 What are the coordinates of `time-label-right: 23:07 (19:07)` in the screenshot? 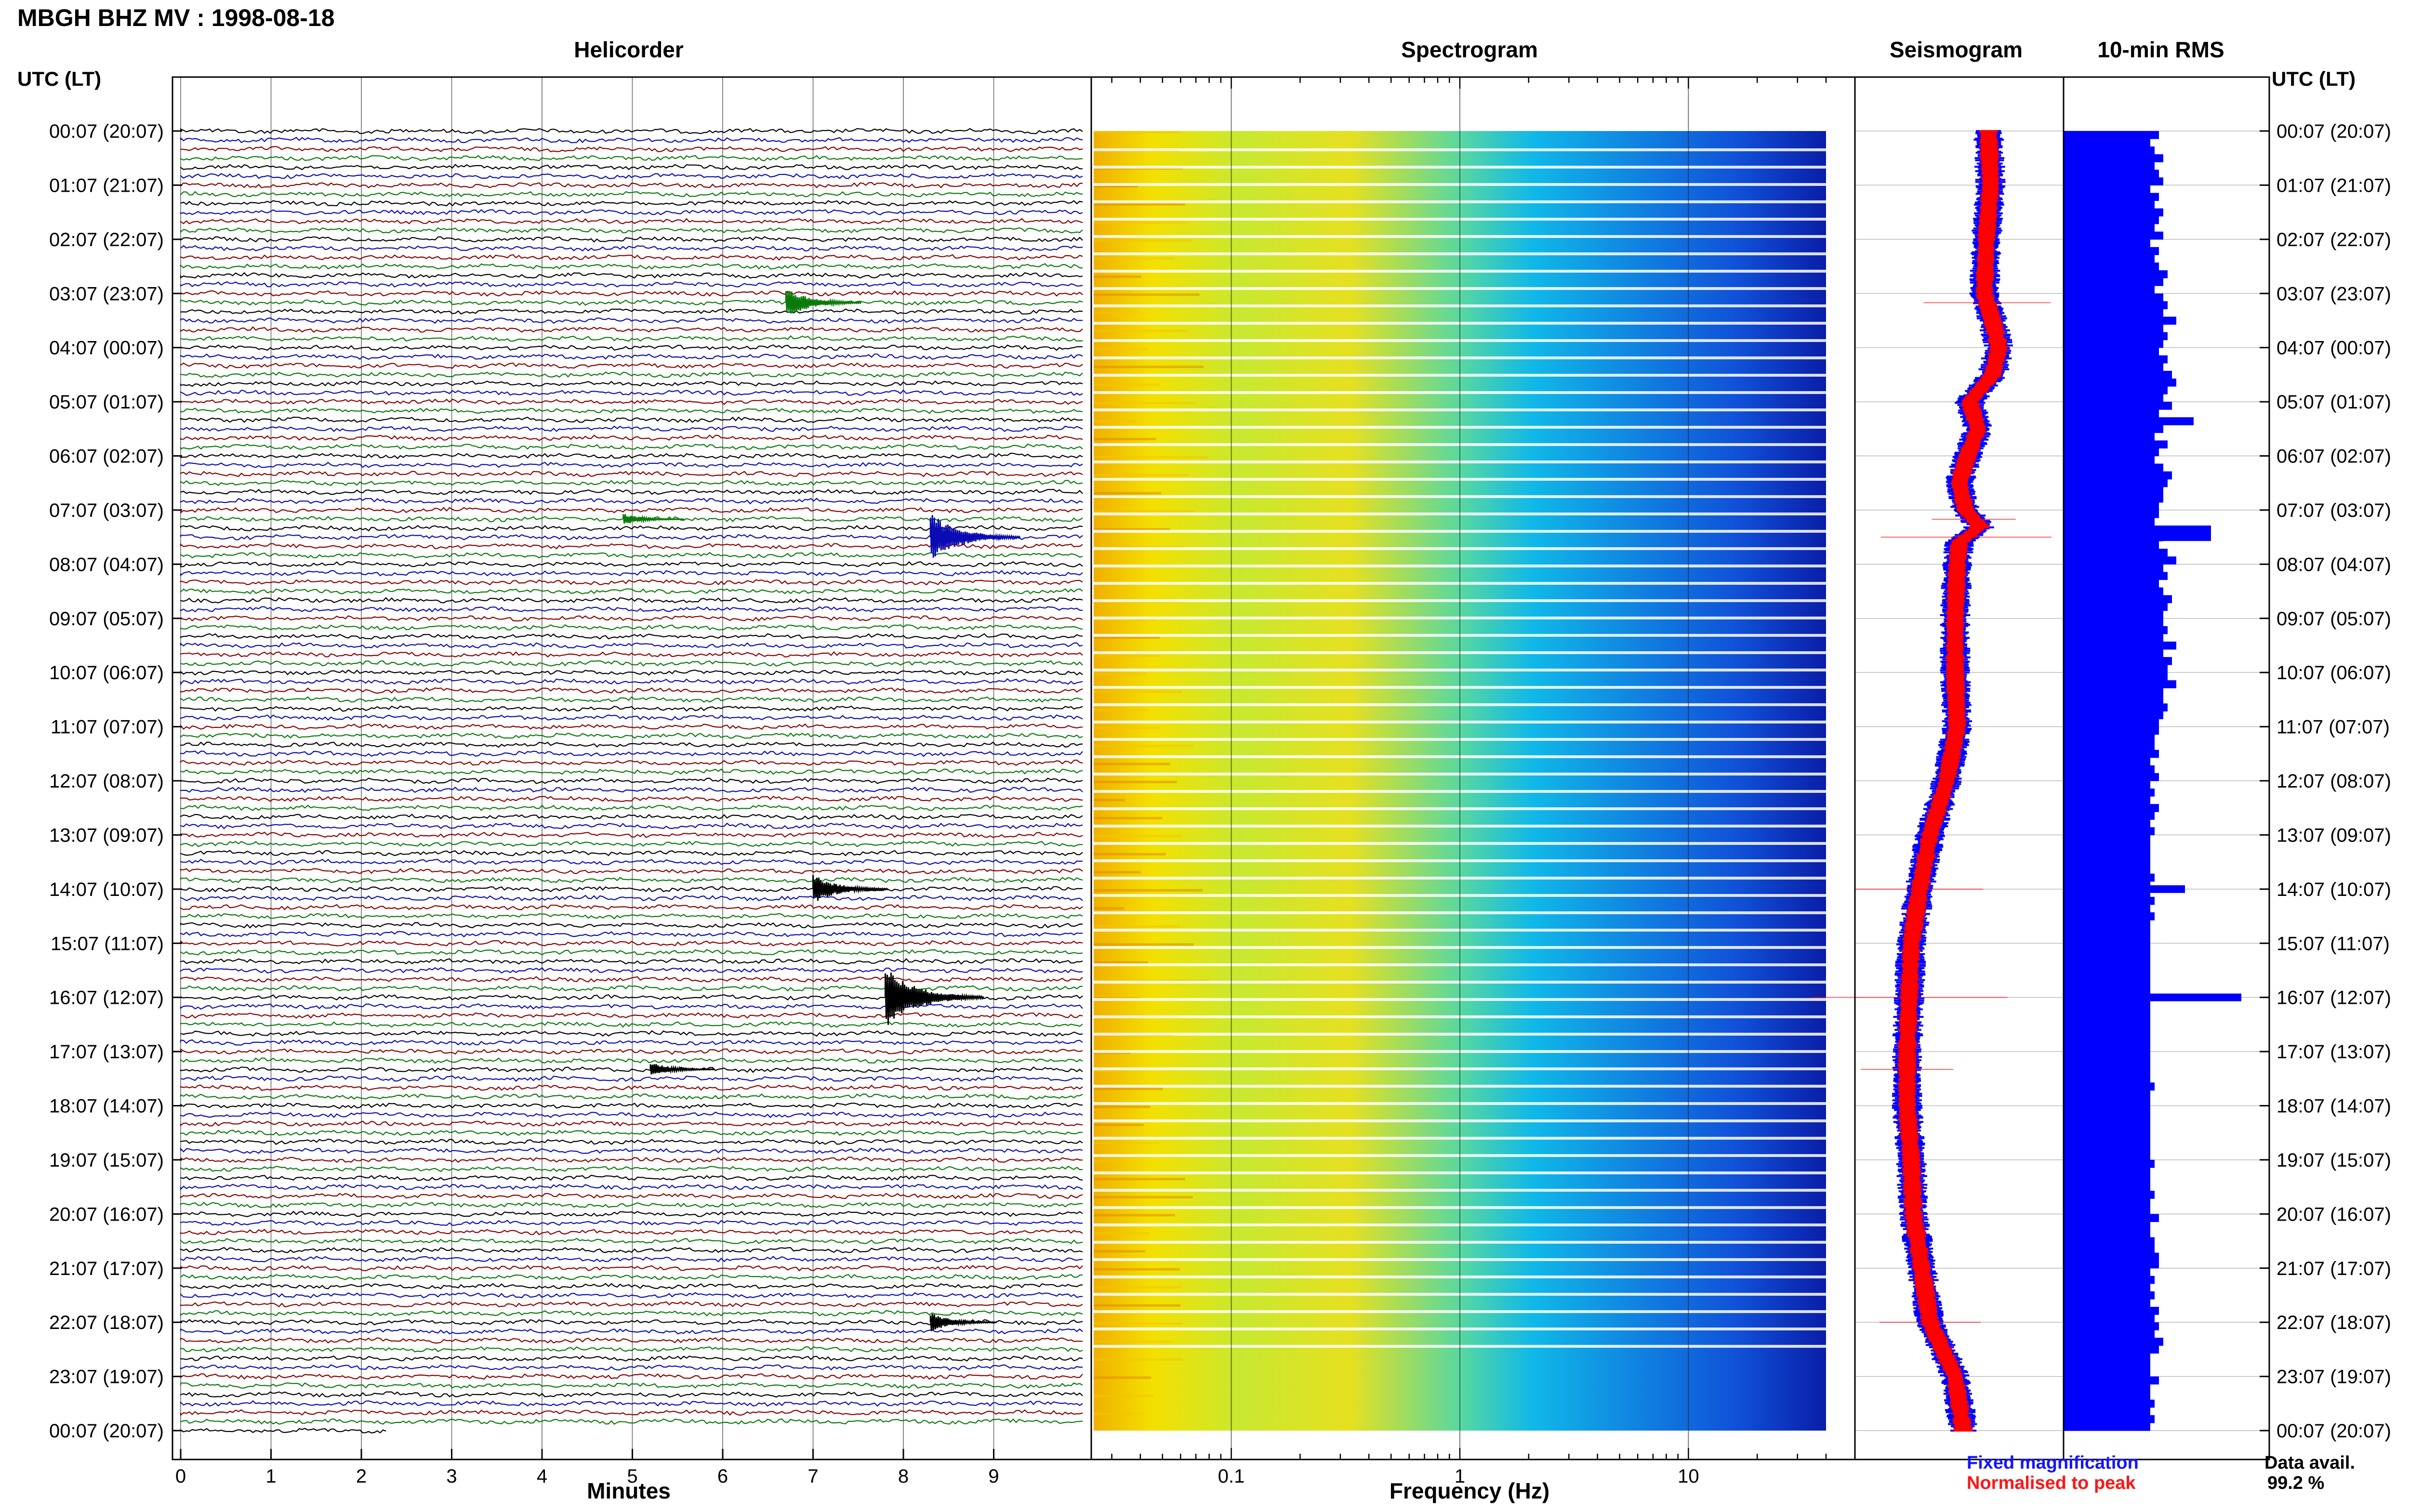 It's located at (2334, 1377).